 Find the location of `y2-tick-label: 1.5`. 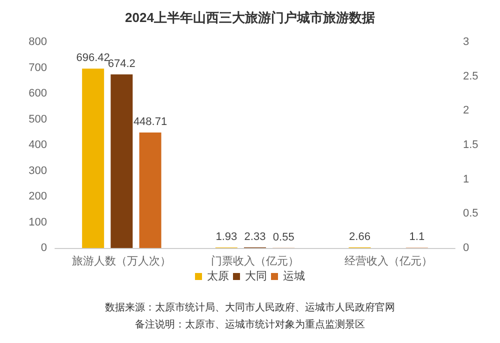

y2-tick-label: 1.5 is located at coordinates (470, 145).